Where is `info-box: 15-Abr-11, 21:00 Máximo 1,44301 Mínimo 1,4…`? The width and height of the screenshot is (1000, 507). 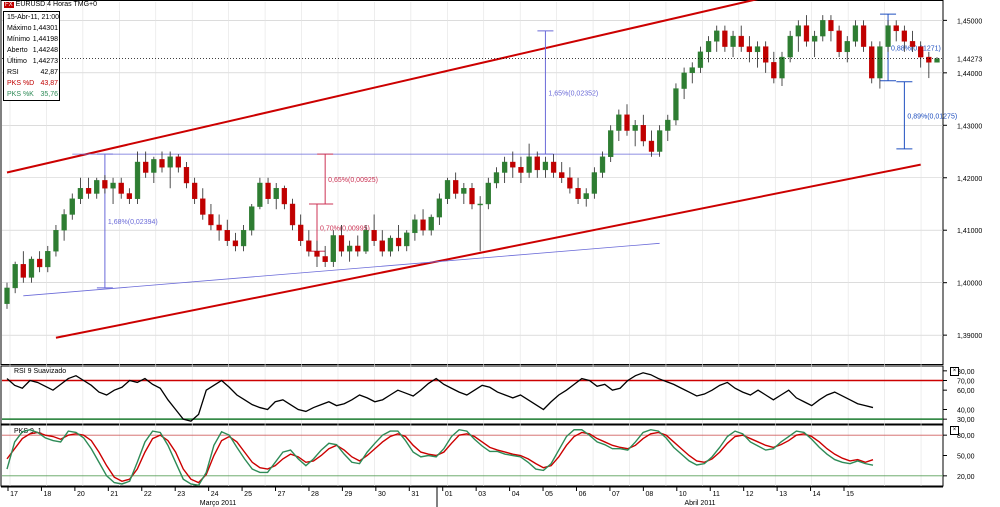 info-box: 15-Abr-11, 21:00 Máximo 1,44301 Mínimo 1,4… is located at coordinates (31, 56).